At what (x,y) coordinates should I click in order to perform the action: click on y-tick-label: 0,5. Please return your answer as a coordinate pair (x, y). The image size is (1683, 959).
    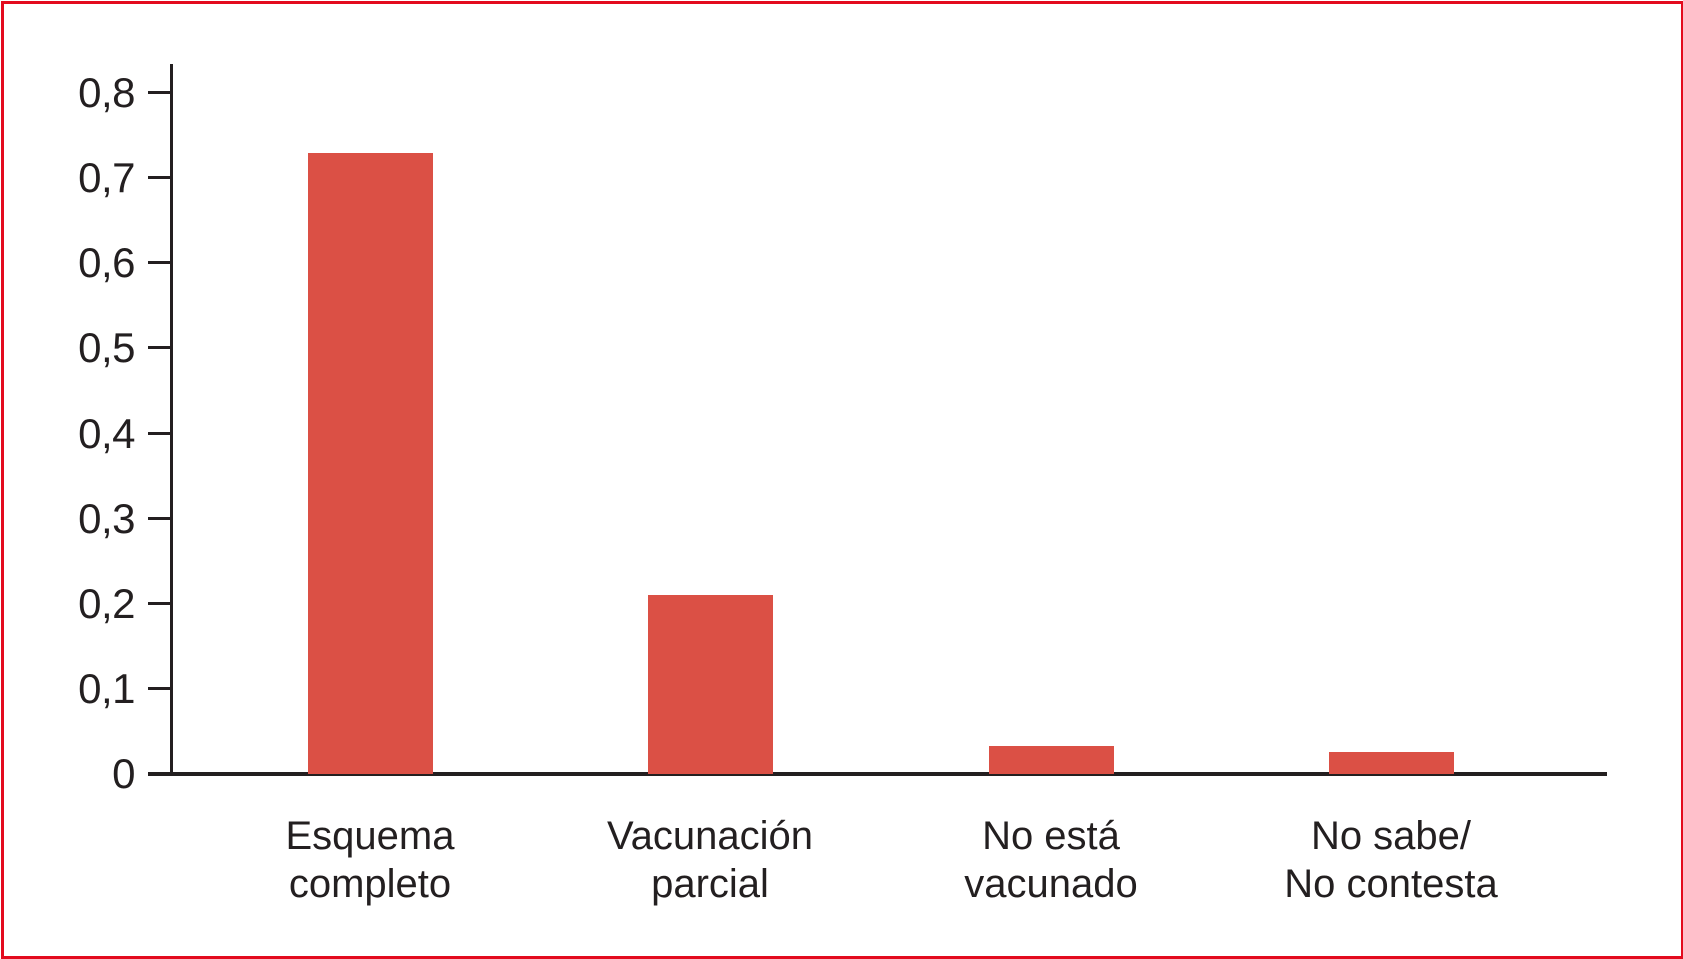
    Looking at the image, I should click on (106, 347).